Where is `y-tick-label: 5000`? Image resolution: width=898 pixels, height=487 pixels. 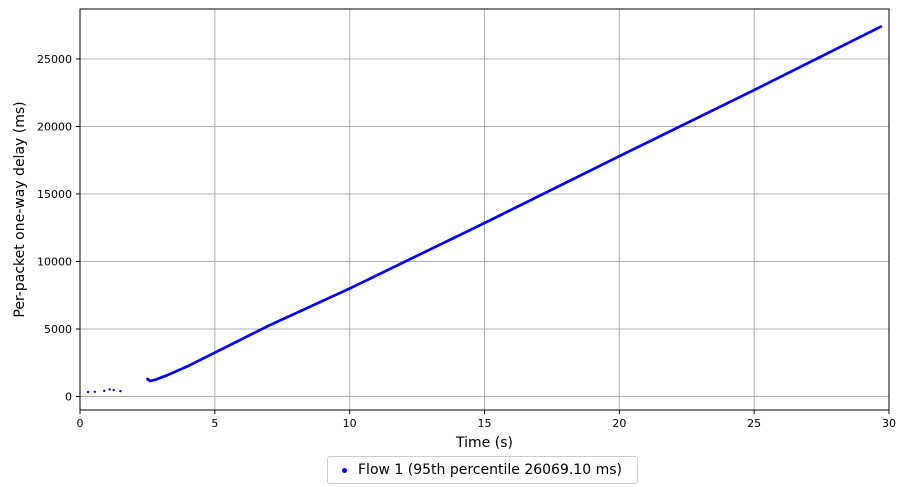 y-tick-label: 5000 is located at coordinates (58, 329).